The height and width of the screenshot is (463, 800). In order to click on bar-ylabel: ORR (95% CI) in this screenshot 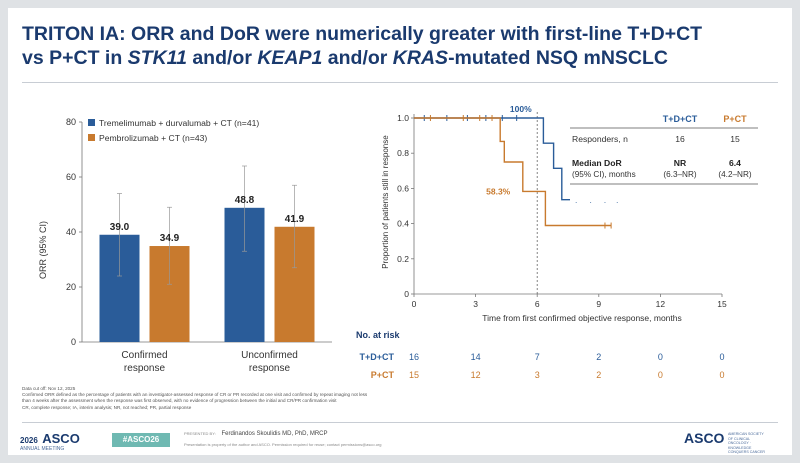, I will do `click(43, 250)`.